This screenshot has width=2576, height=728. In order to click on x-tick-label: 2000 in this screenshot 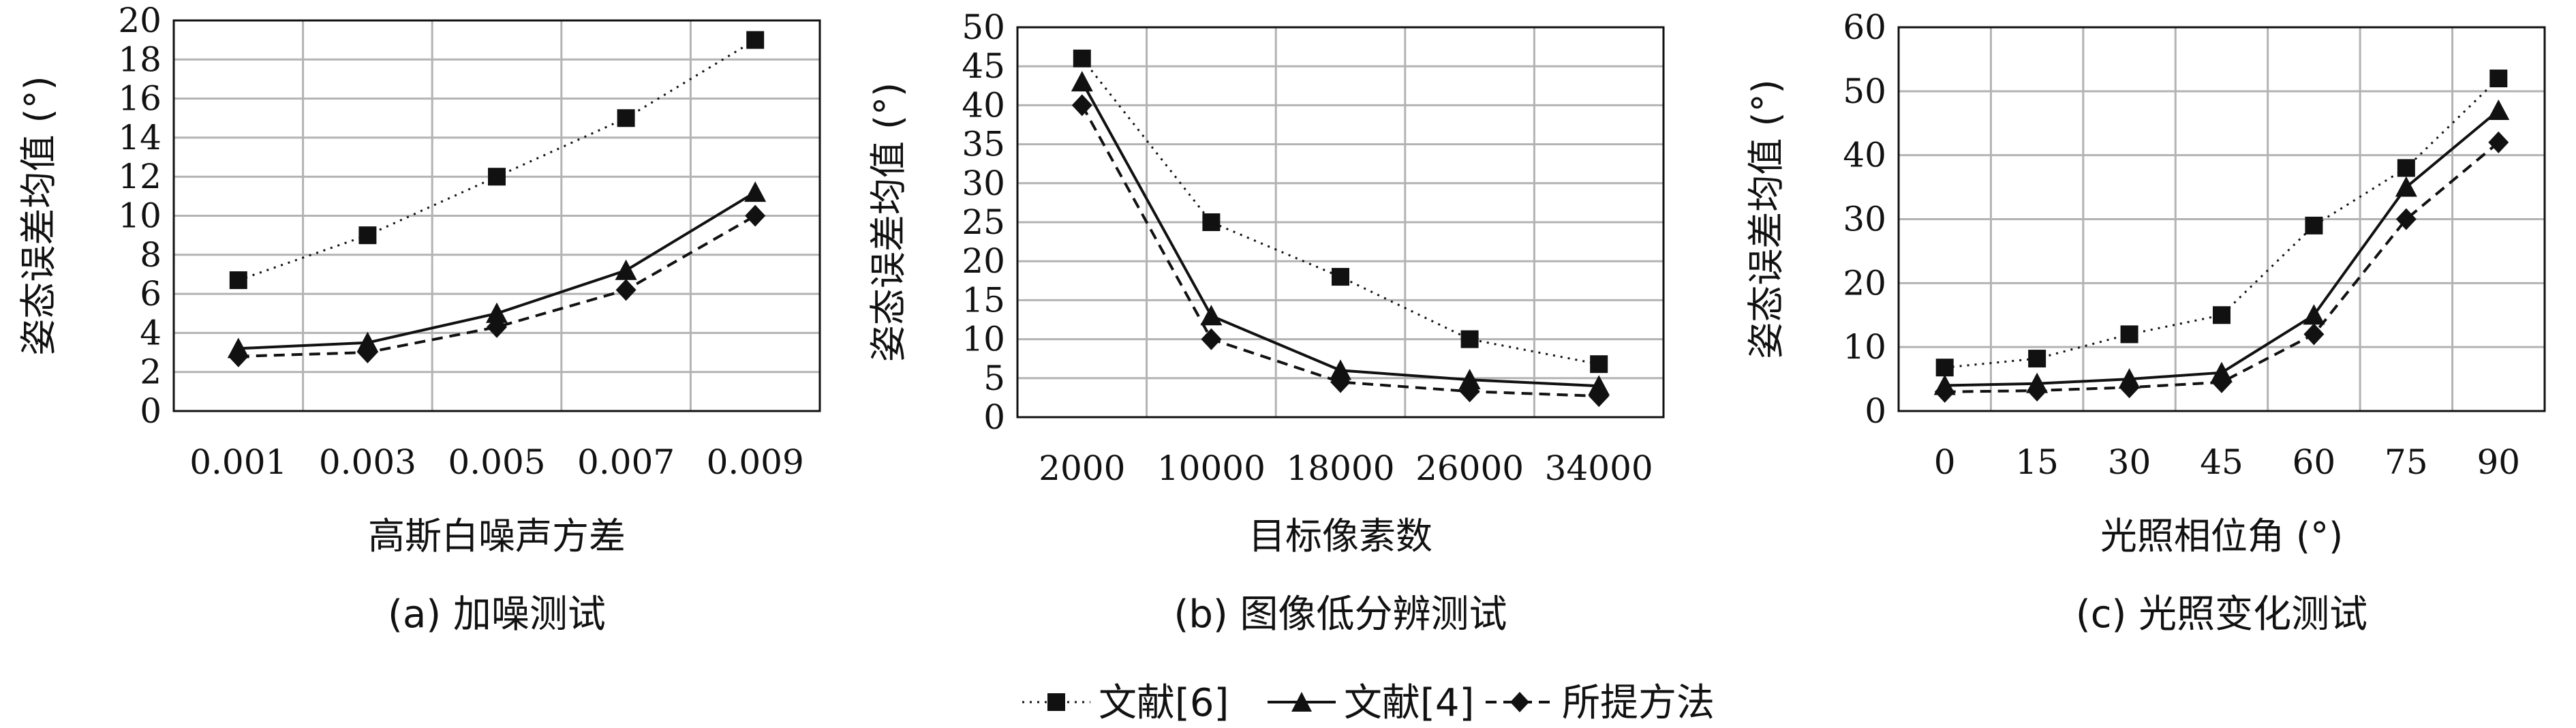, I will do `click(1082, 468)`.